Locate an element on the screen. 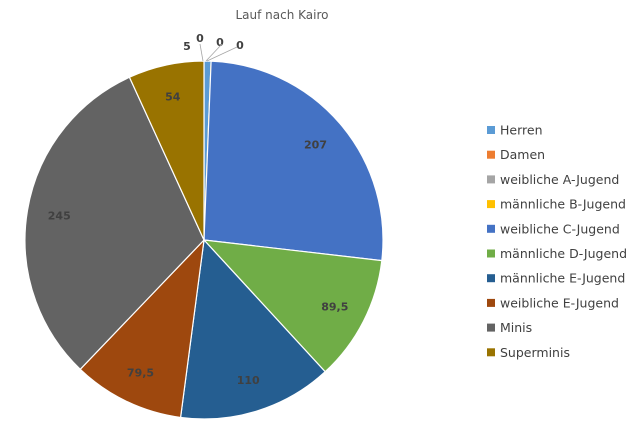 The height and width of the screenshot is (429, 635). data-label-superminis: 54 is located at coordinates (173, 97).